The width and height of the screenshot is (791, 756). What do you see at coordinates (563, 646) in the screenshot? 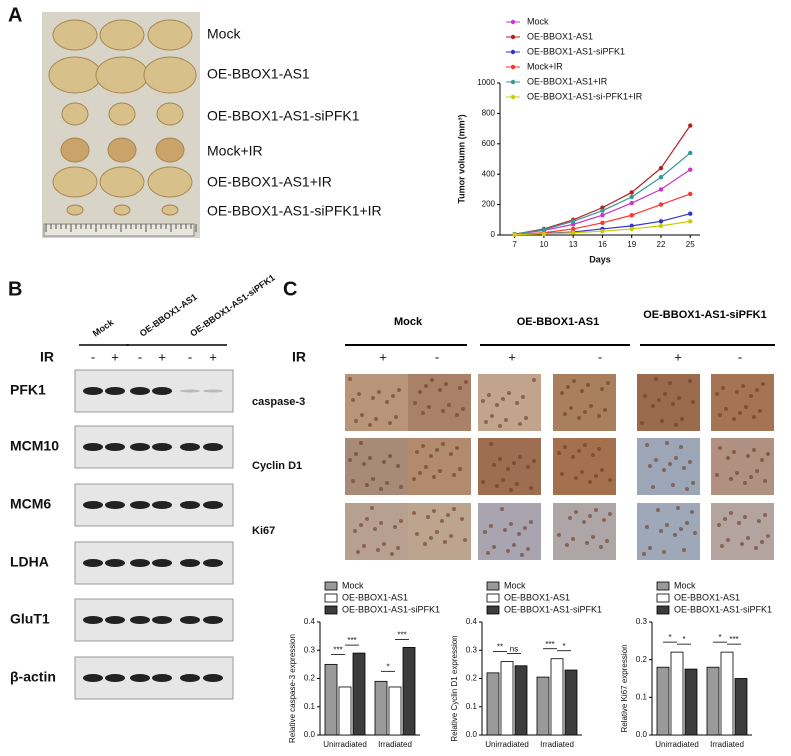
I see `significance-label: *` at bounding box center [563, 646].